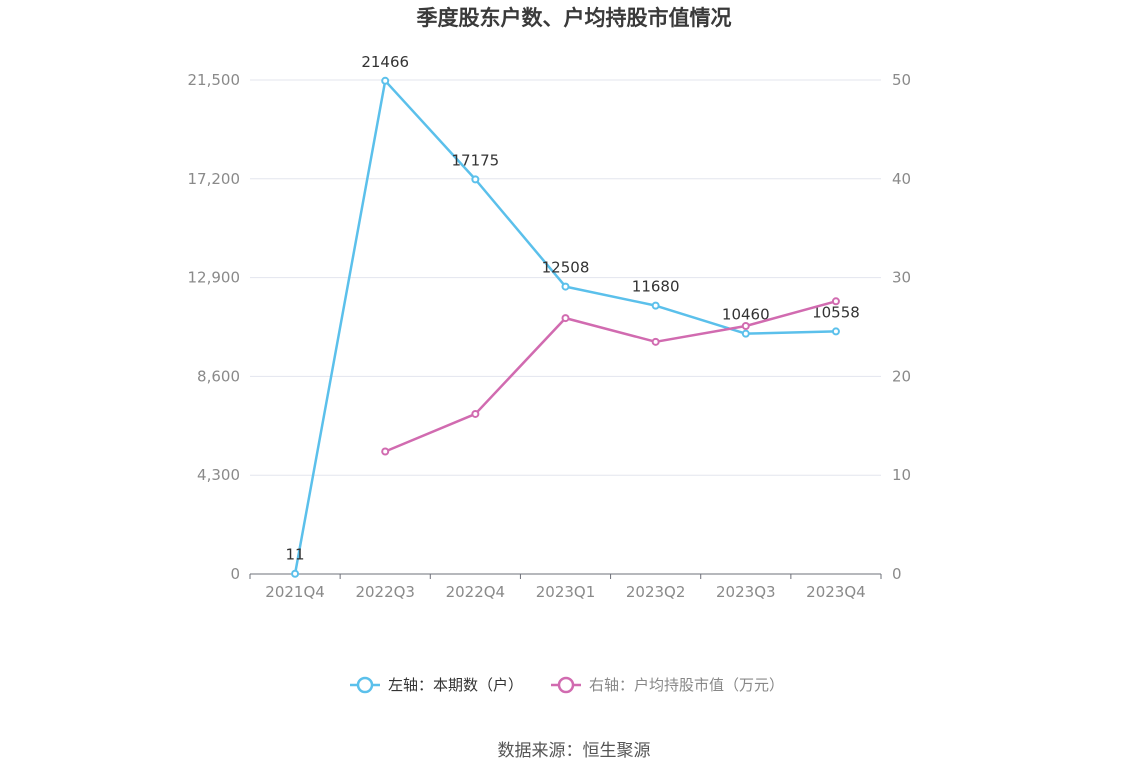 The image size is (1148, 776). Describe the element at coordinates (385, 592) in the screenshot. I see `x-tick-label: 2022Q3` at that location.